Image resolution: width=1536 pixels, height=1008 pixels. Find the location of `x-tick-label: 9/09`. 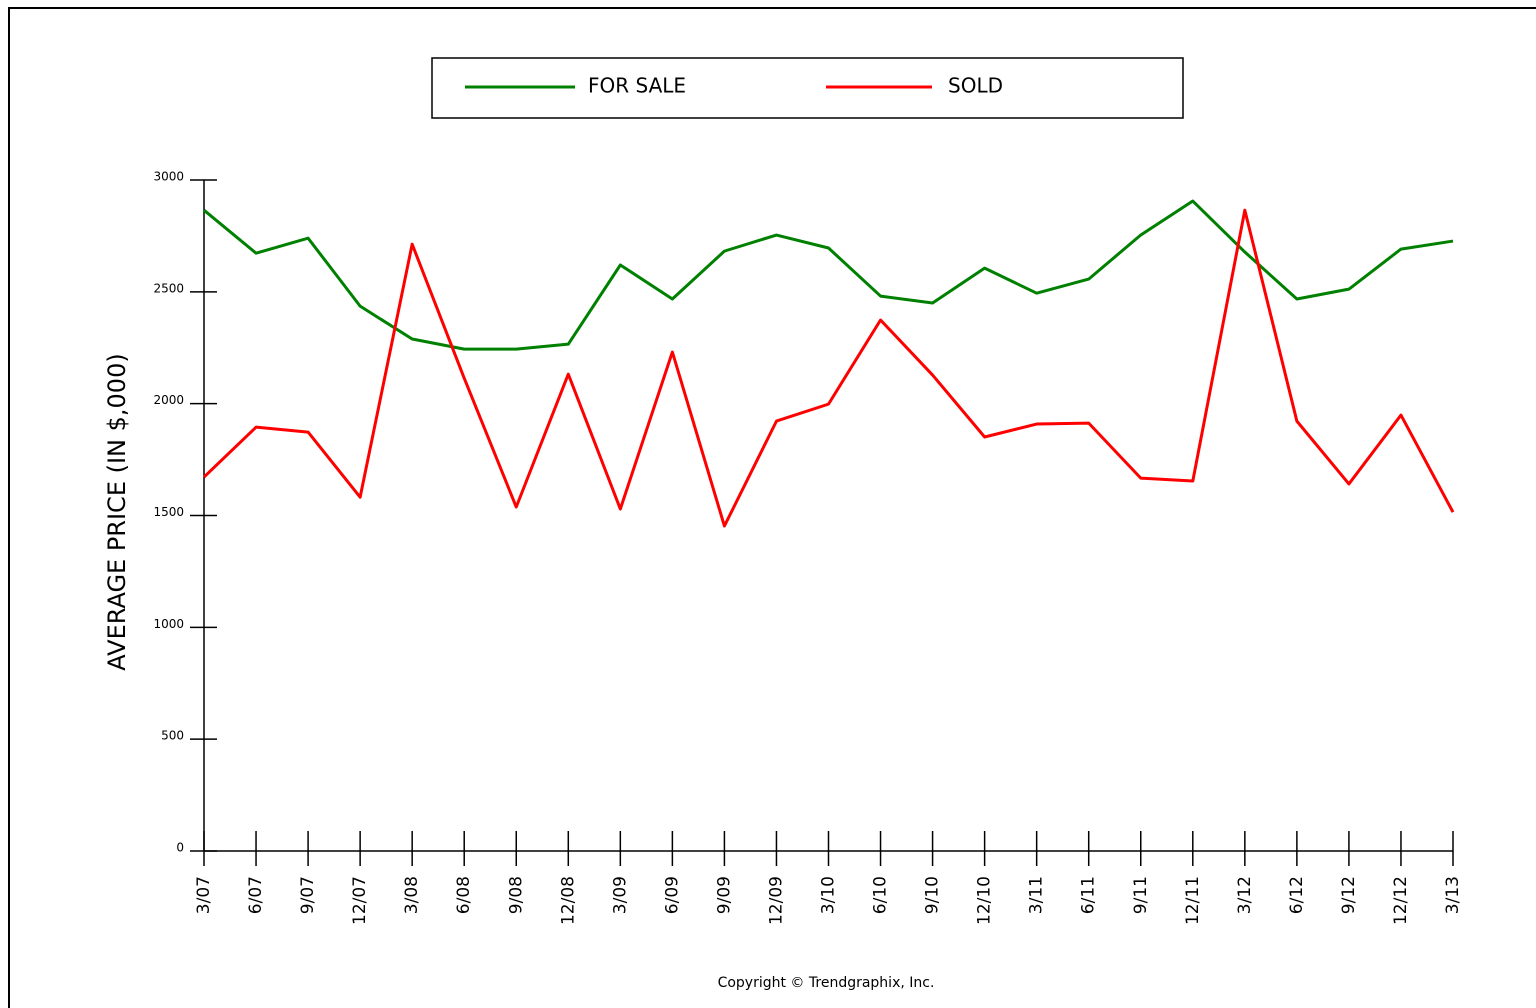

x-tick-label: 9/09 is located at coordinates (724, 895).